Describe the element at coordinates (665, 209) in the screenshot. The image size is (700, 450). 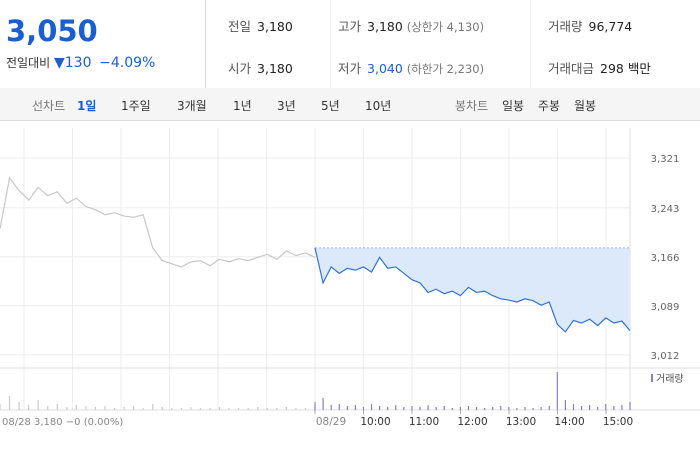
I see `y-tick-label: 3,243` at that location.